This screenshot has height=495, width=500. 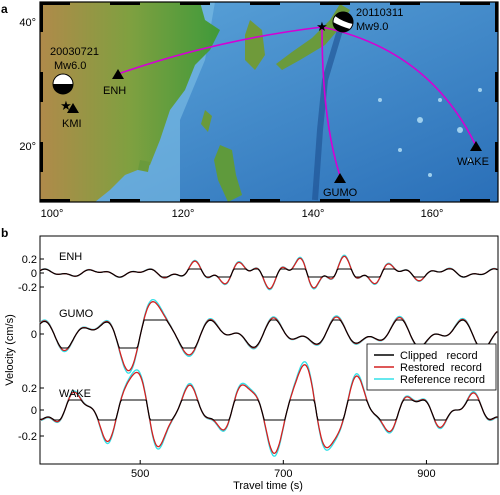 What do you see at coordinates (255, 45) in the screenshot?
I see `korea` at bounding box center [255, 45].